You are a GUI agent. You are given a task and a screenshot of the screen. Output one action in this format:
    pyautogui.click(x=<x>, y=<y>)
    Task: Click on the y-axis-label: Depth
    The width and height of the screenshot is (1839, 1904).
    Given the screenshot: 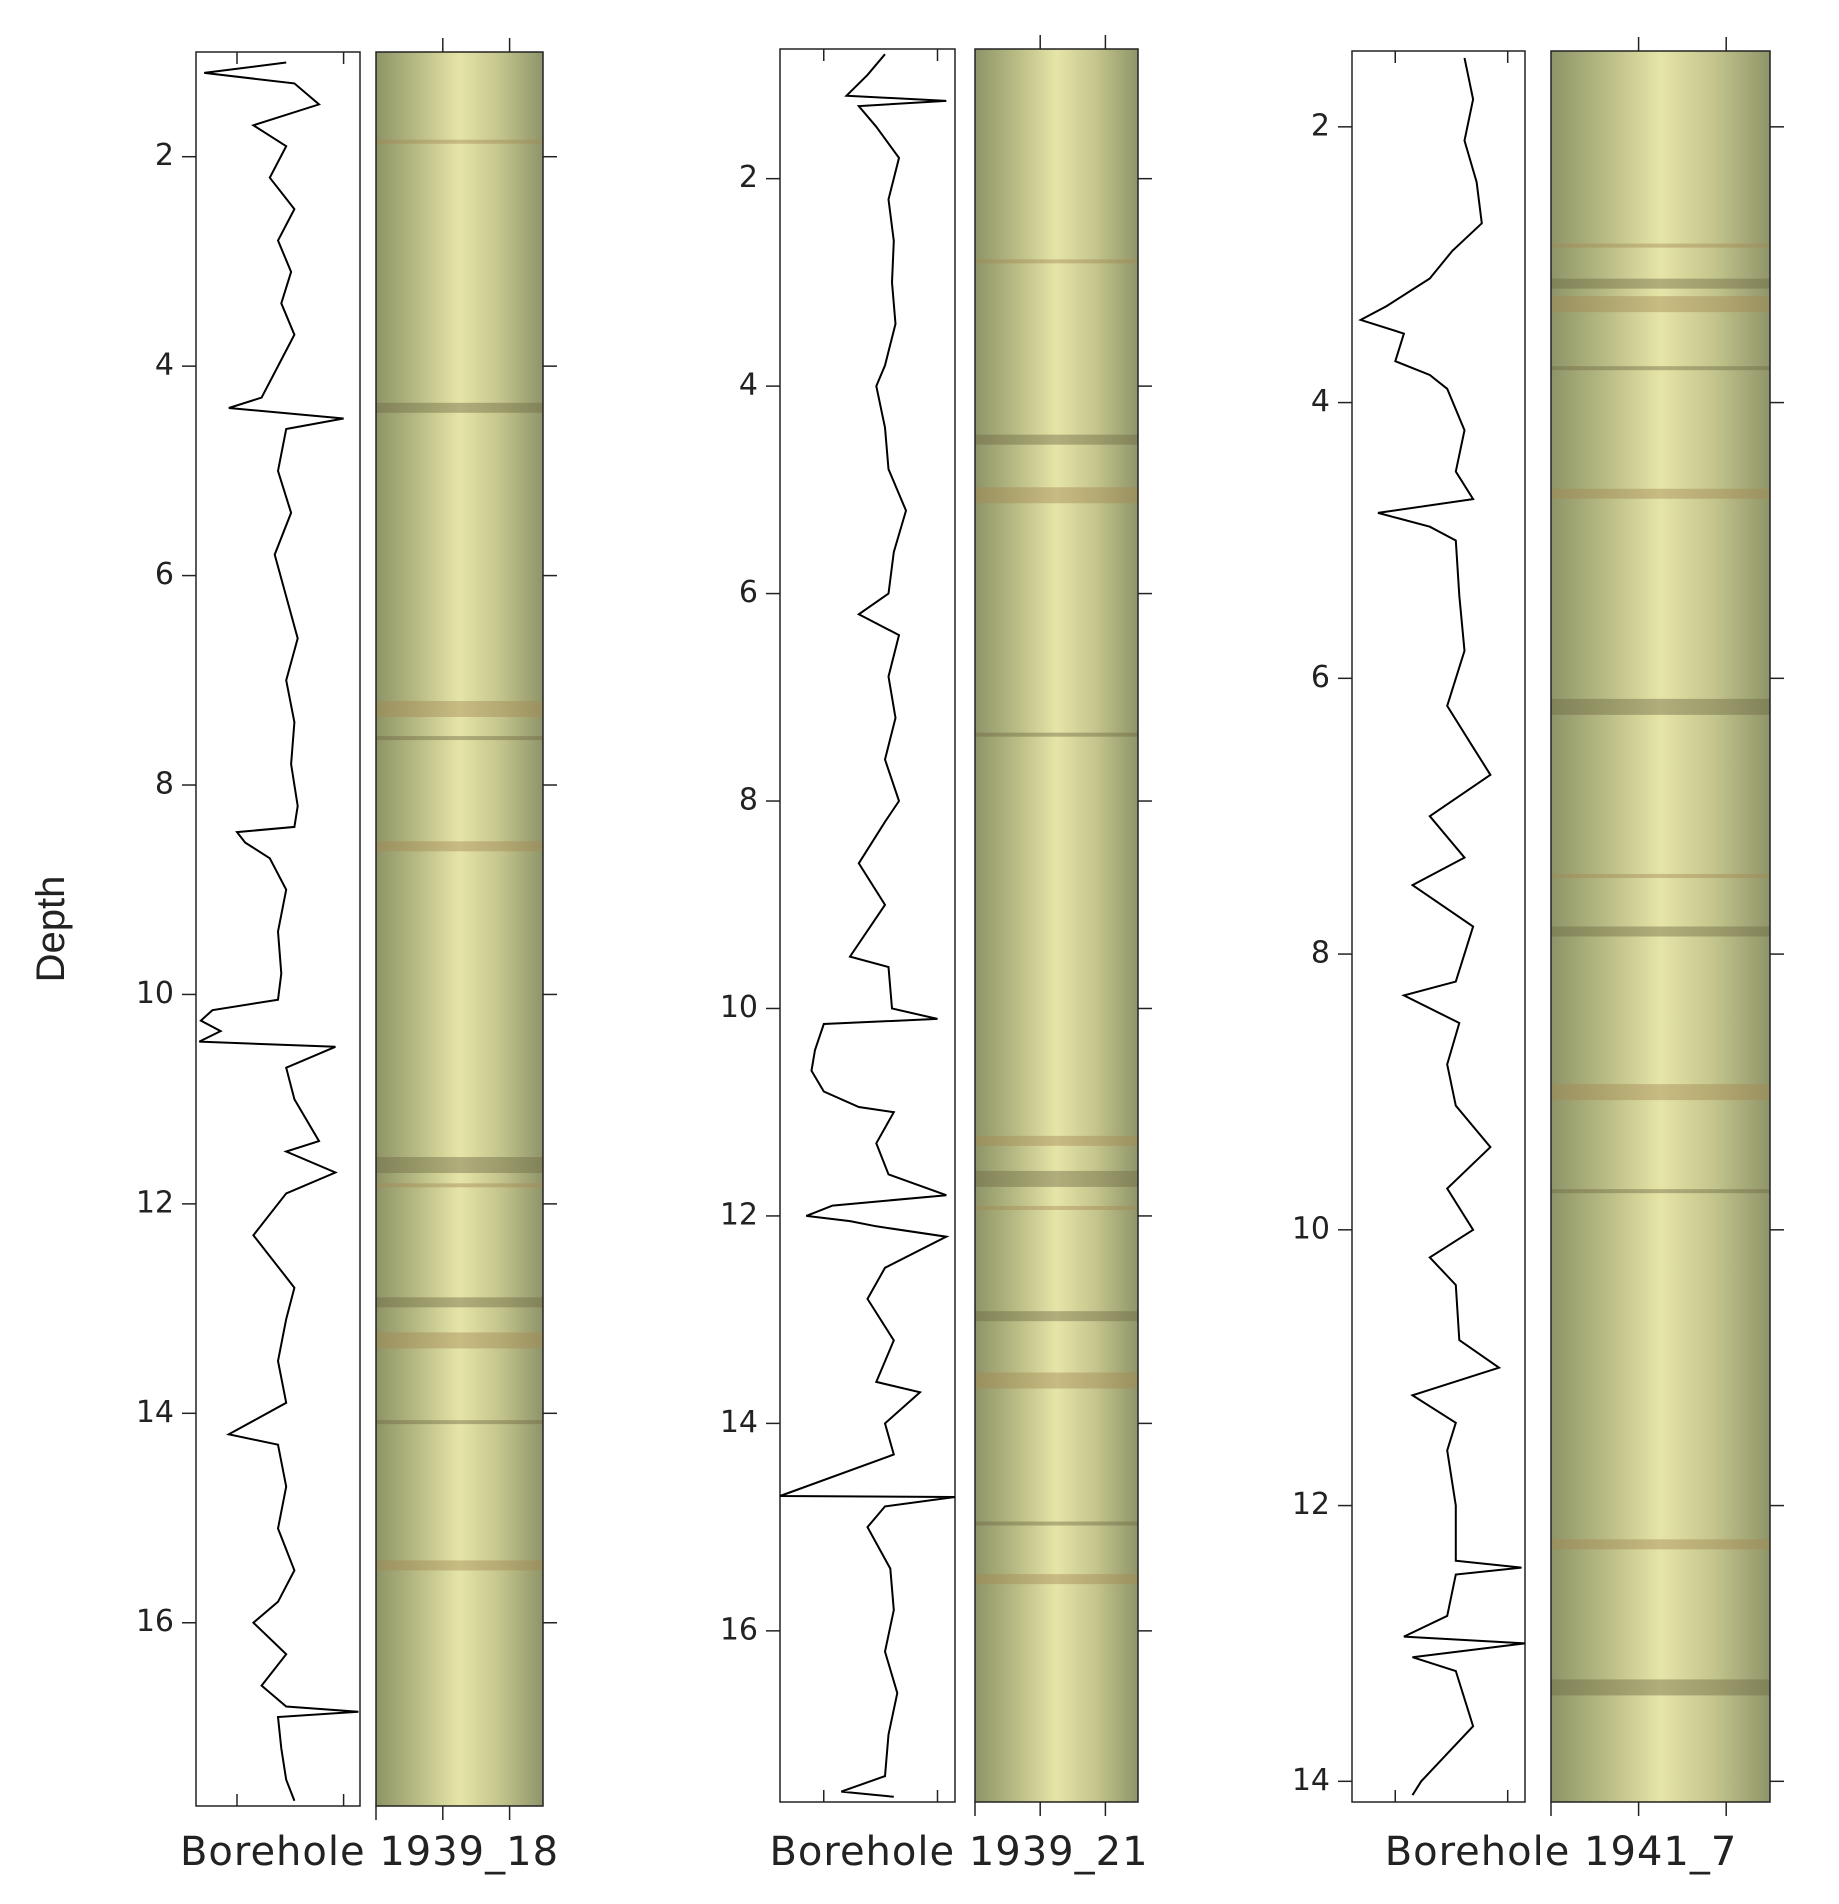 What is the action you would take?
    pyautogui.click(x=51, y=929)
    